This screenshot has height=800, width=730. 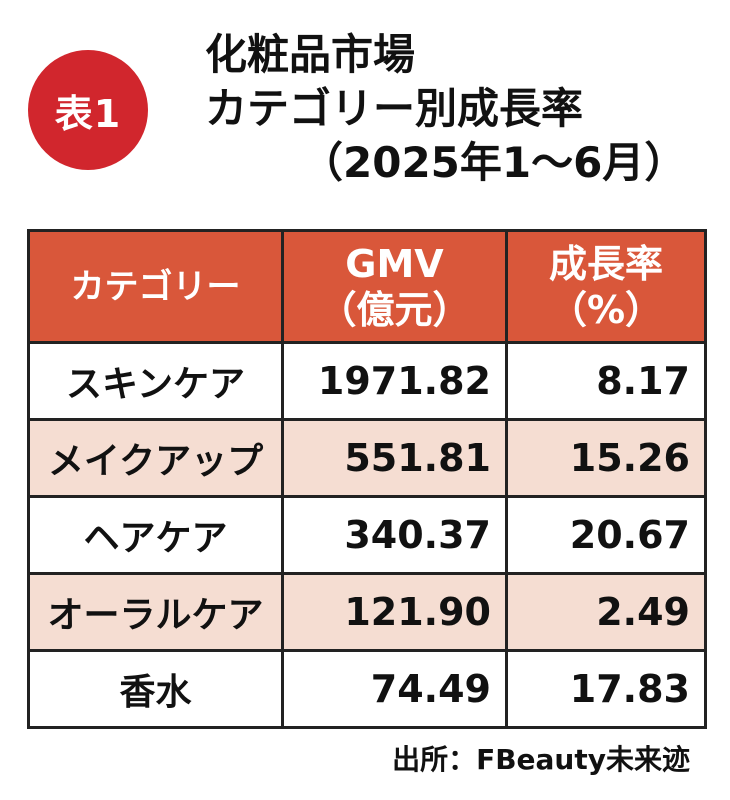 What do you see at coordinates (394, 381) in the screenshot?
I see `row-gmv: 1971.82` at bounding box center [394, 381].